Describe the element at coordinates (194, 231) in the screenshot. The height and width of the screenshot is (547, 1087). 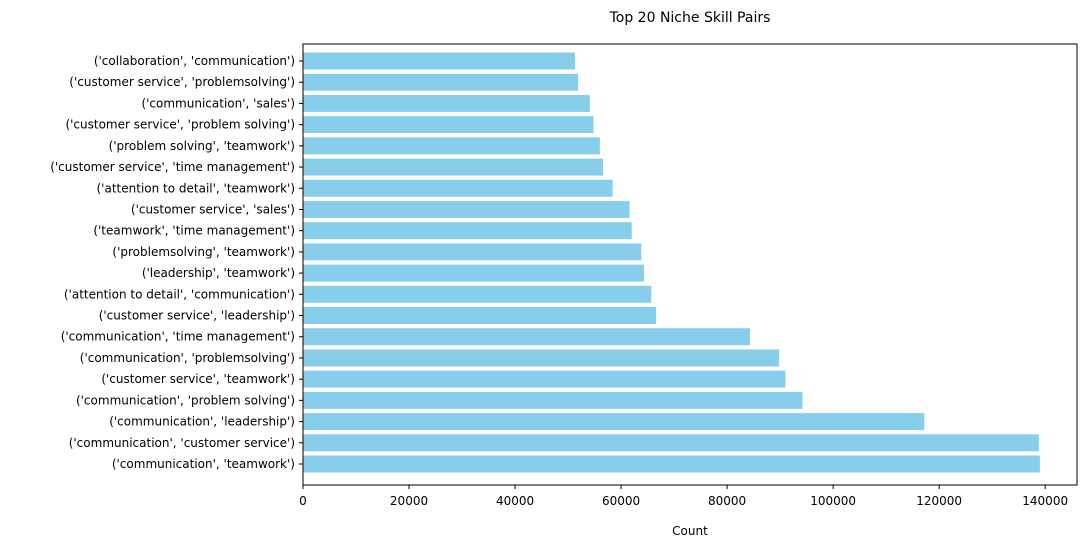
I see `y-tick-label: ('teamwork', 'time management')` at that location.